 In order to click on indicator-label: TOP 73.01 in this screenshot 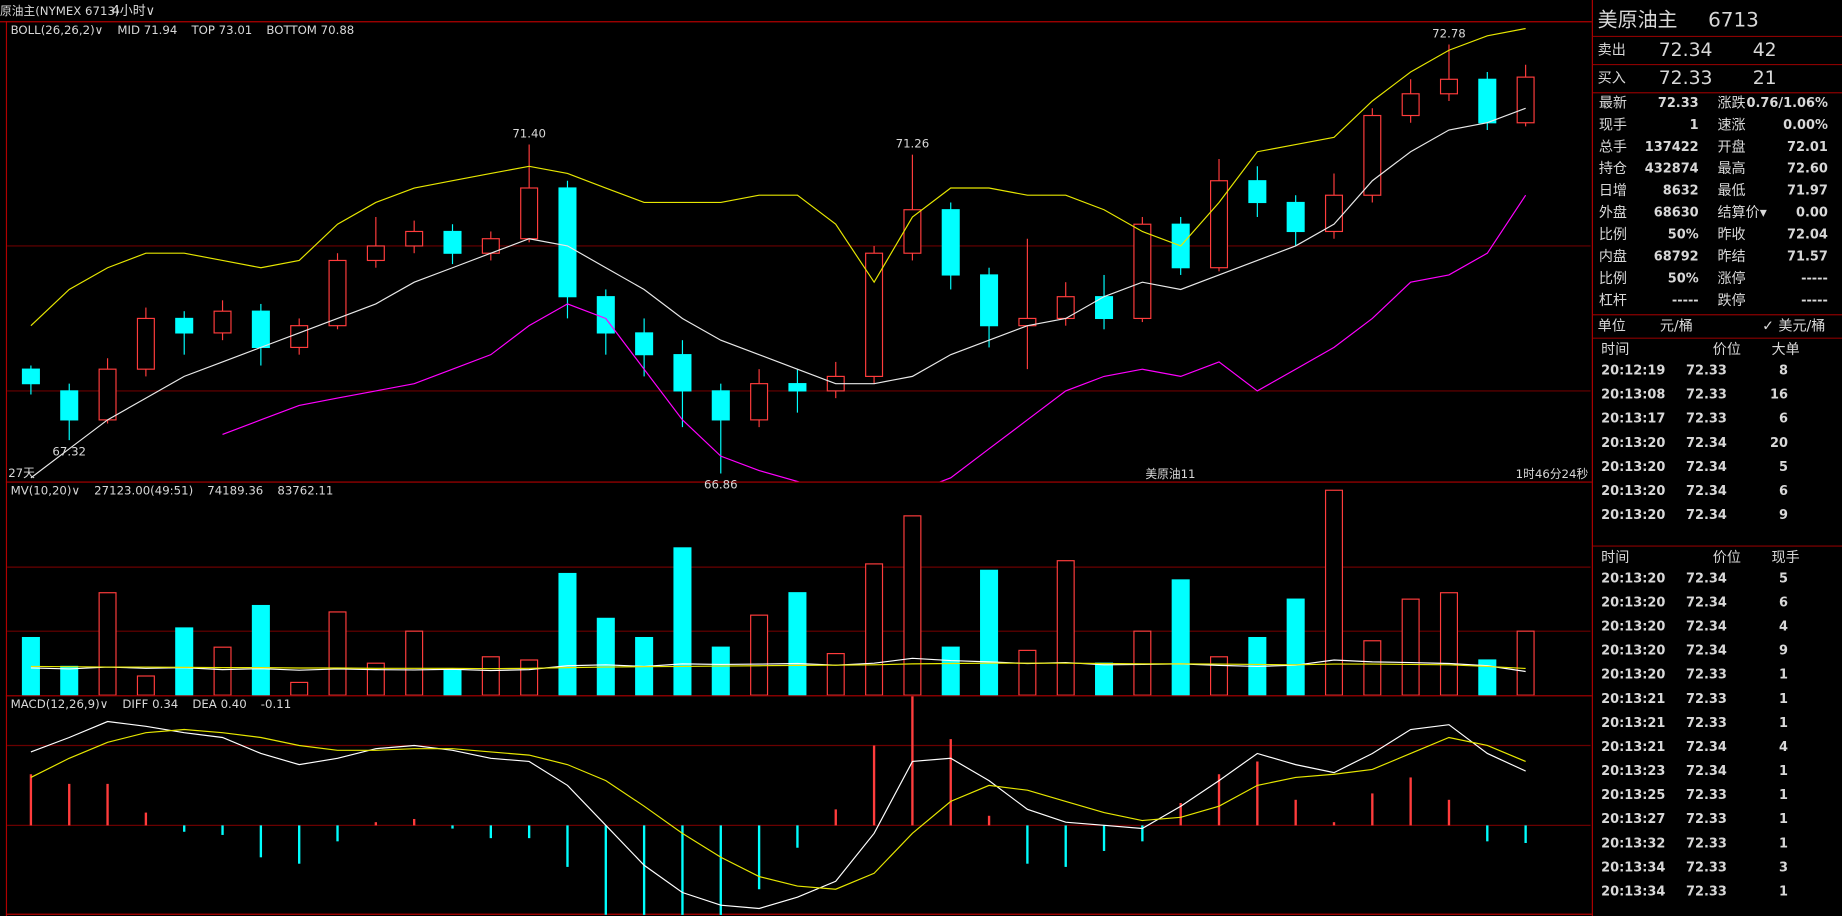, I will do `click(221, 30)`.